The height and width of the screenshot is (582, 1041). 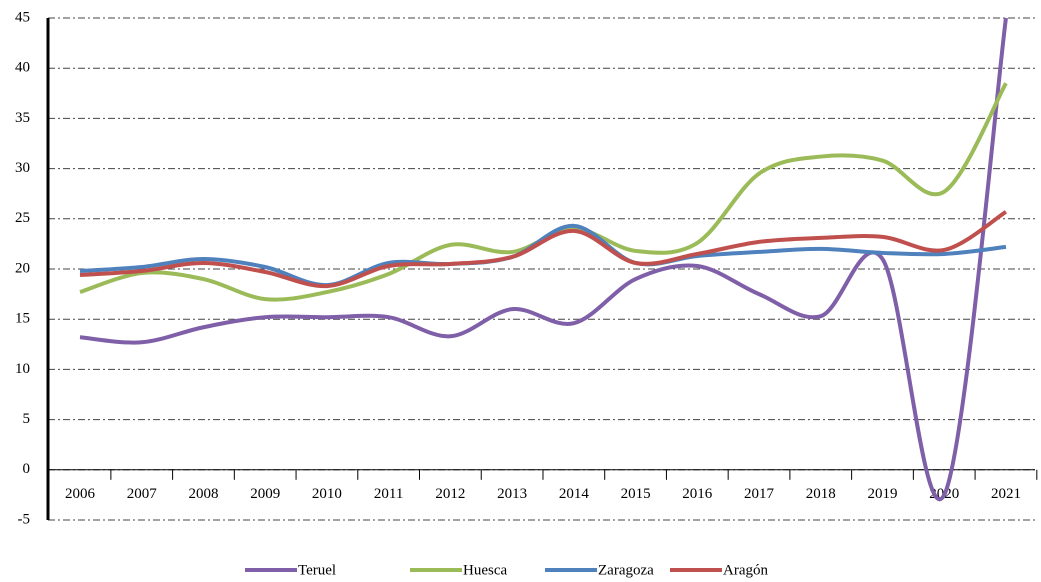 What do you see at coordinates (22, 68) in the screenshot?
I see `y-tick-label: 40` at bounding box center [22, 68].